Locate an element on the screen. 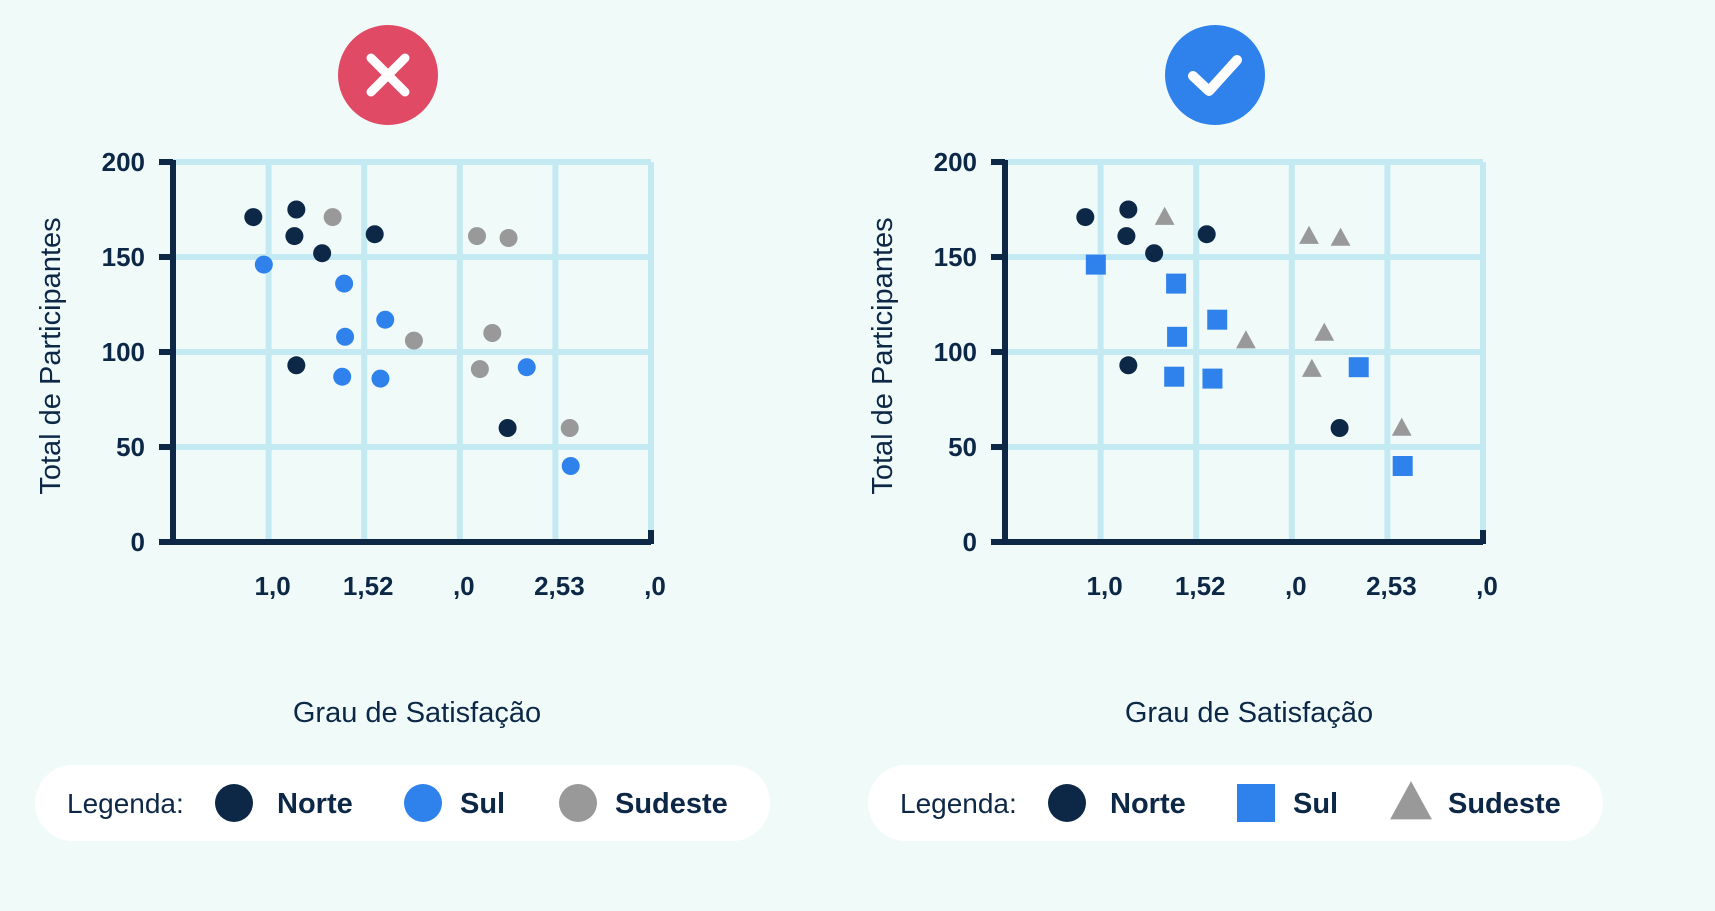 This screenshot has width=1715, height=911. check-icon is located at coordinates (1215, 75).